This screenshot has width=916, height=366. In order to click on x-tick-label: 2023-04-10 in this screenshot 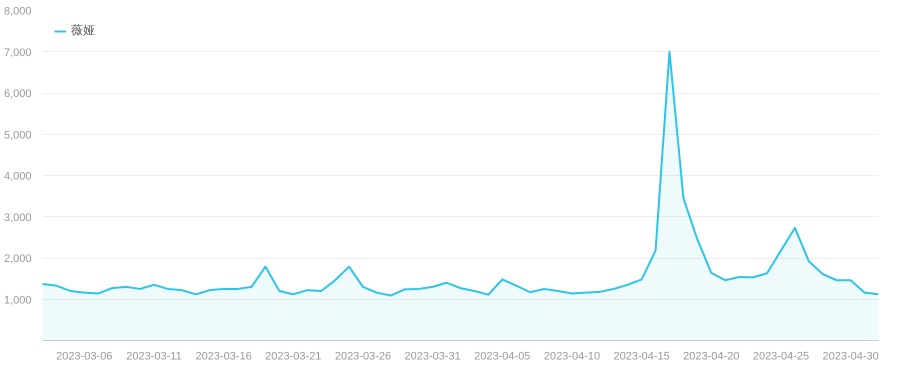, I will do `click(572, 356)`.